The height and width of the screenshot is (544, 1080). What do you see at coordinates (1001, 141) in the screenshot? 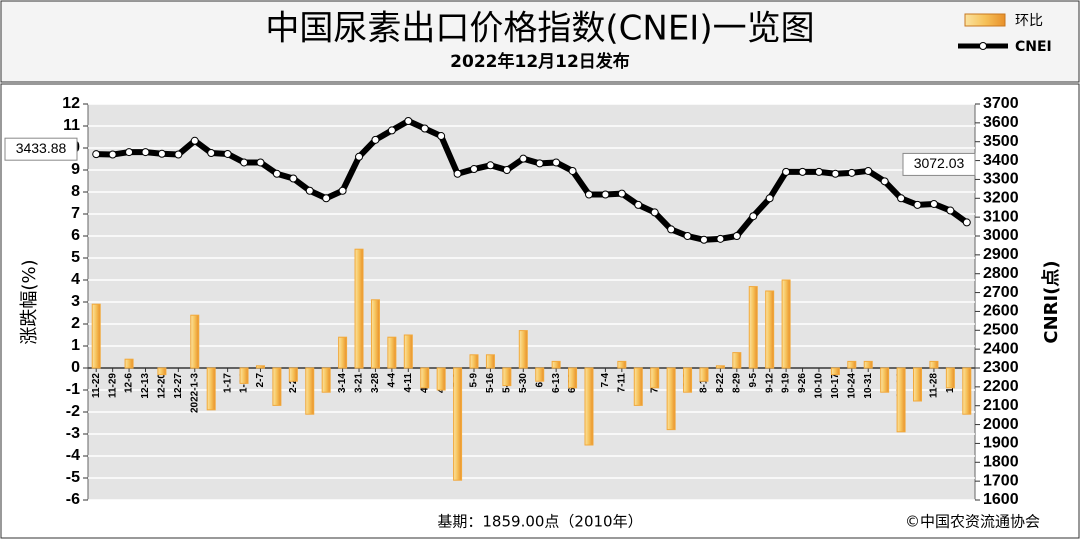
I see `y2-tick-label: 3500` at bounding box center [1001, 141].